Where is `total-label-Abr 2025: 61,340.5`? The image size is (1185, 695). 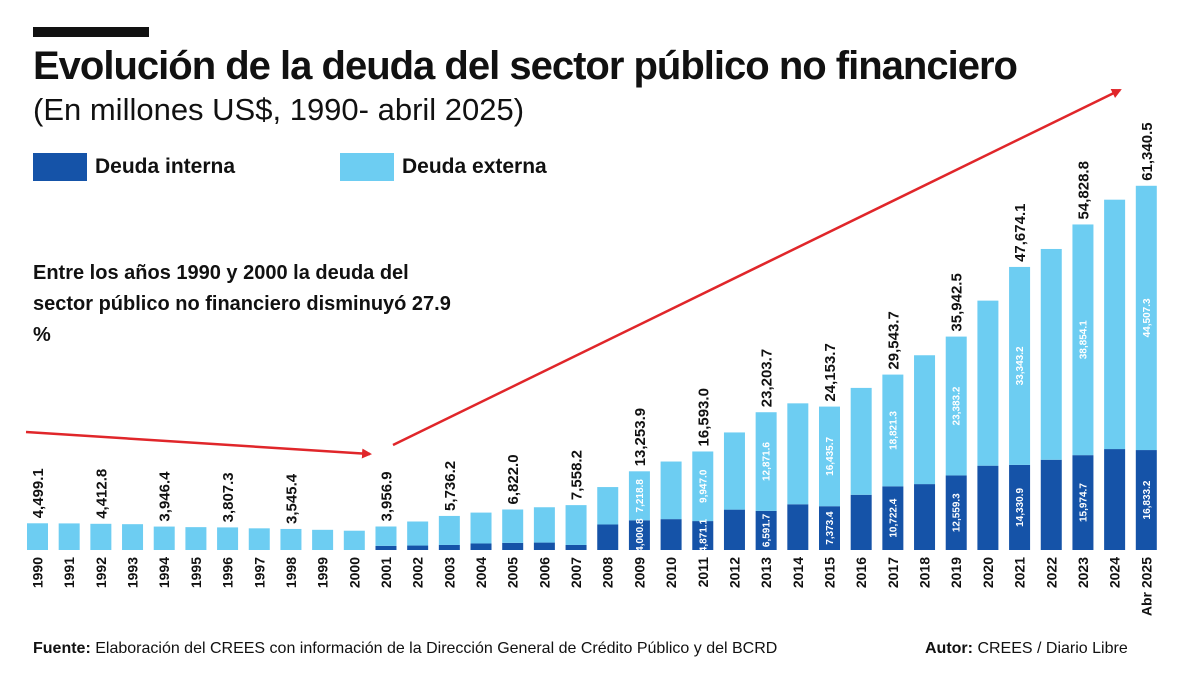
total-label-Abr 2025: 61,340.5 is located at coordinates (1147, 151).